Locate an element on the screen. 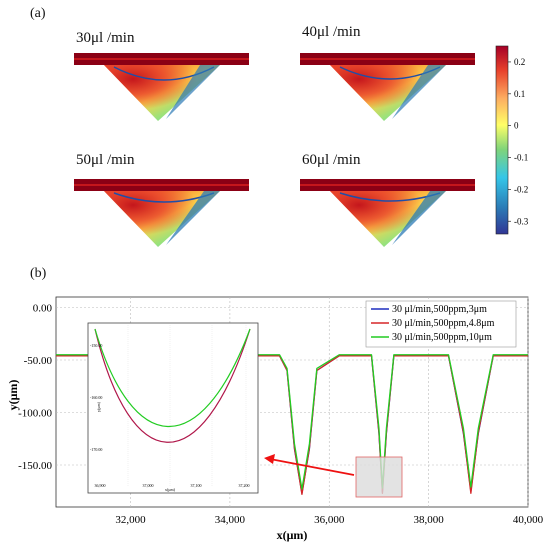 The height and width of the screenshot is (542, 550). inset-y-tick-label: -160.00 is located at coordinates (96, 397).